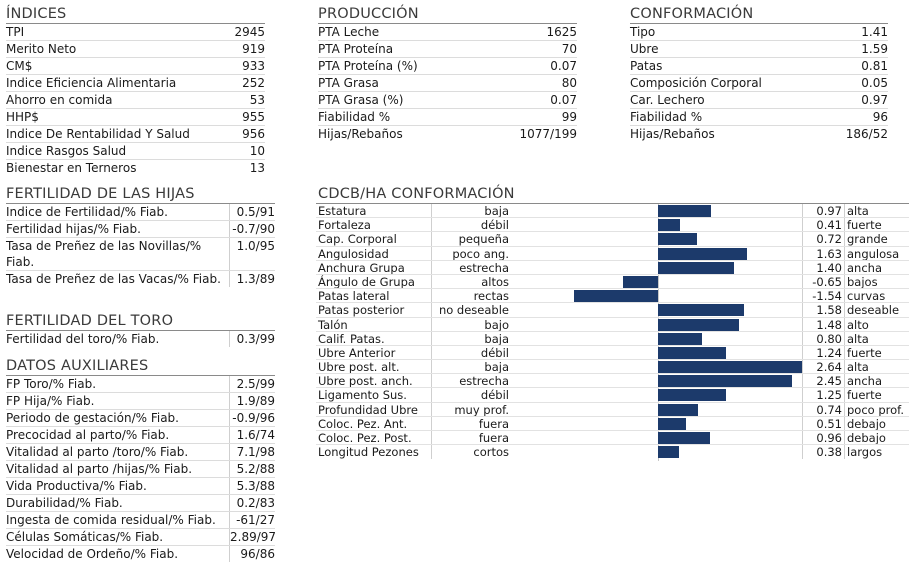  What do you see at coordinates (561, 32) in the screenshot?
I see `row-value: 1625` at bounding box center [561, 32].